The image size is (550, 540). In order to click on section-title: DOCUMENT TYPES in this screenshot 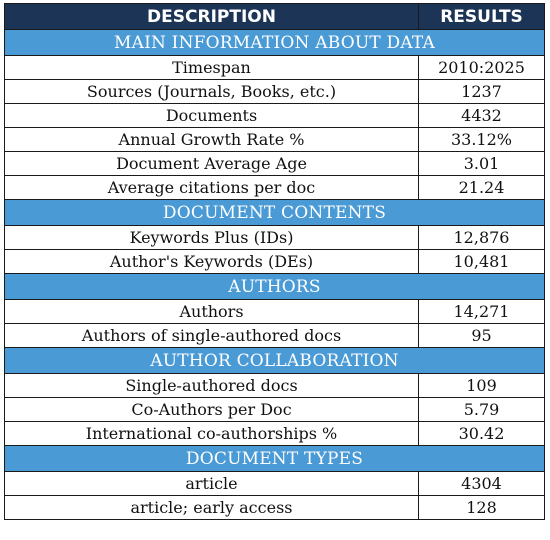, I will do `click(274, 458)`.